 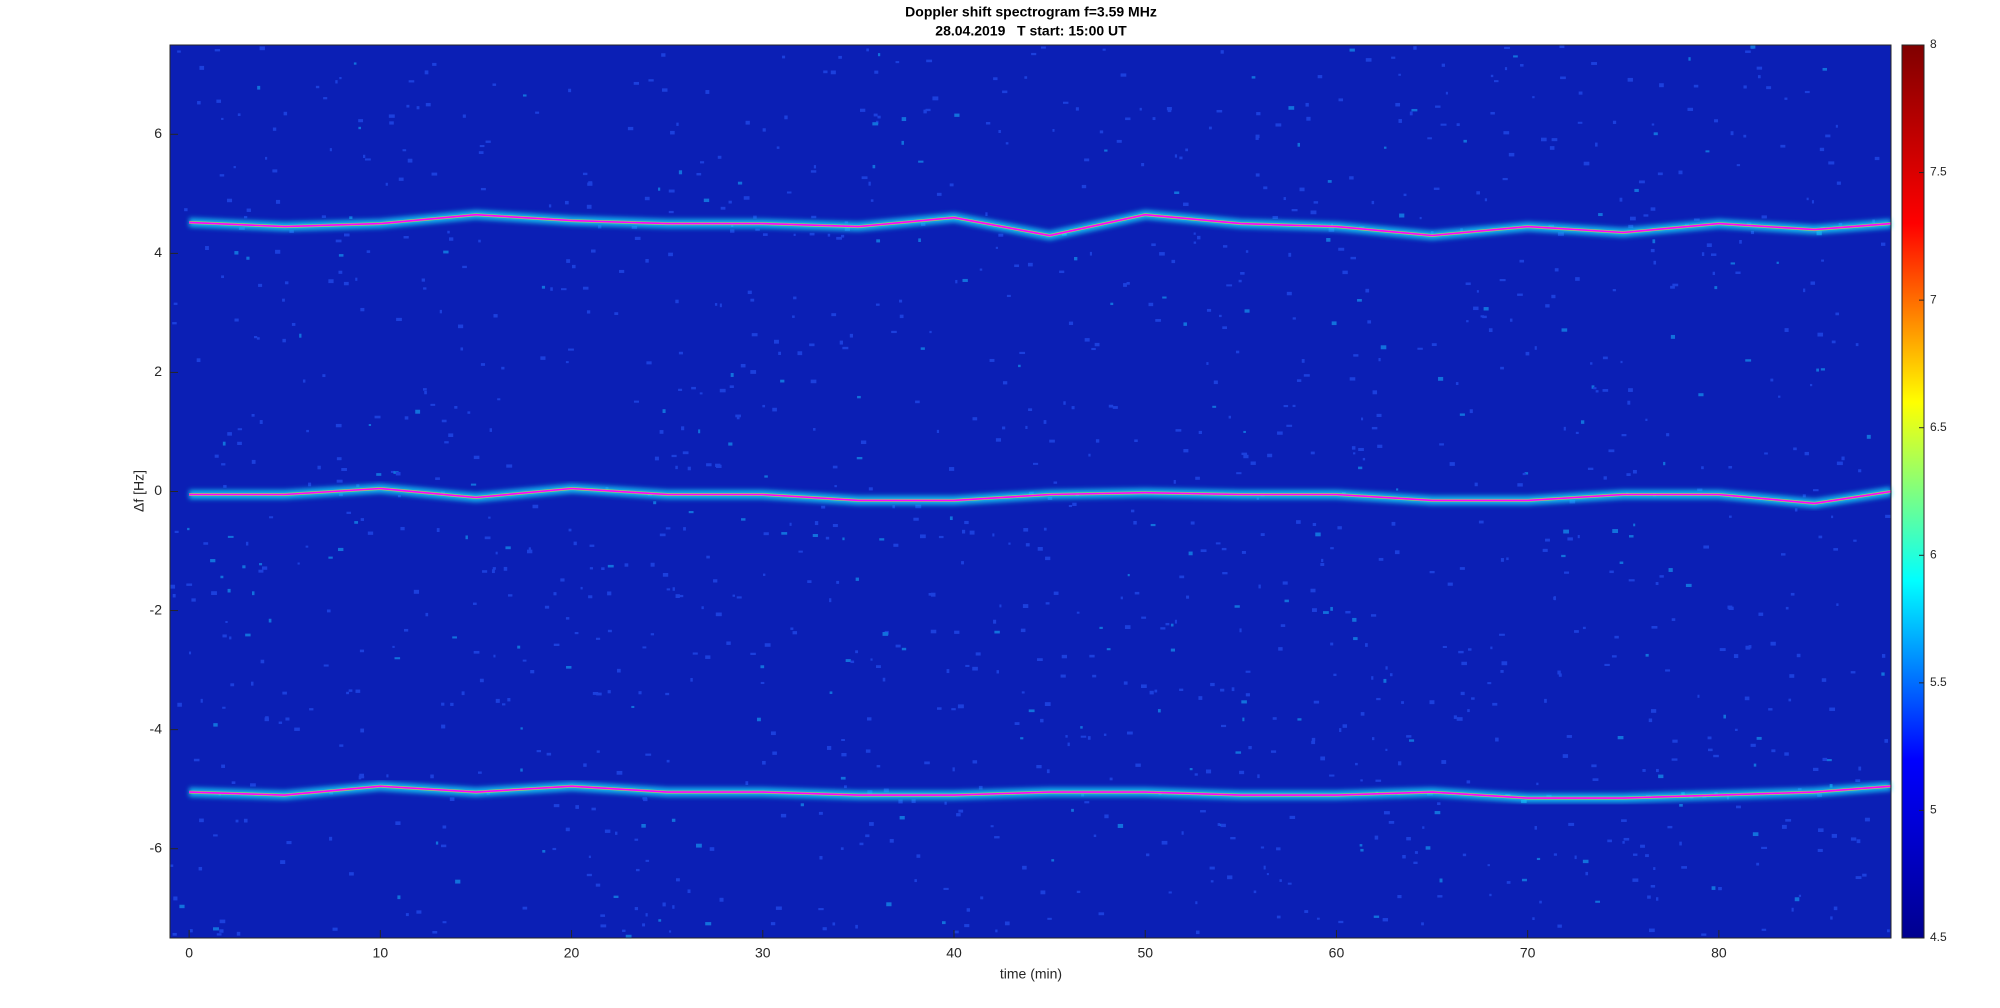 What do you see at coordinates (1933, 810) in the screenshot?
I see `colorbar-tick-label: 5` at bounding box center [1933, 810].